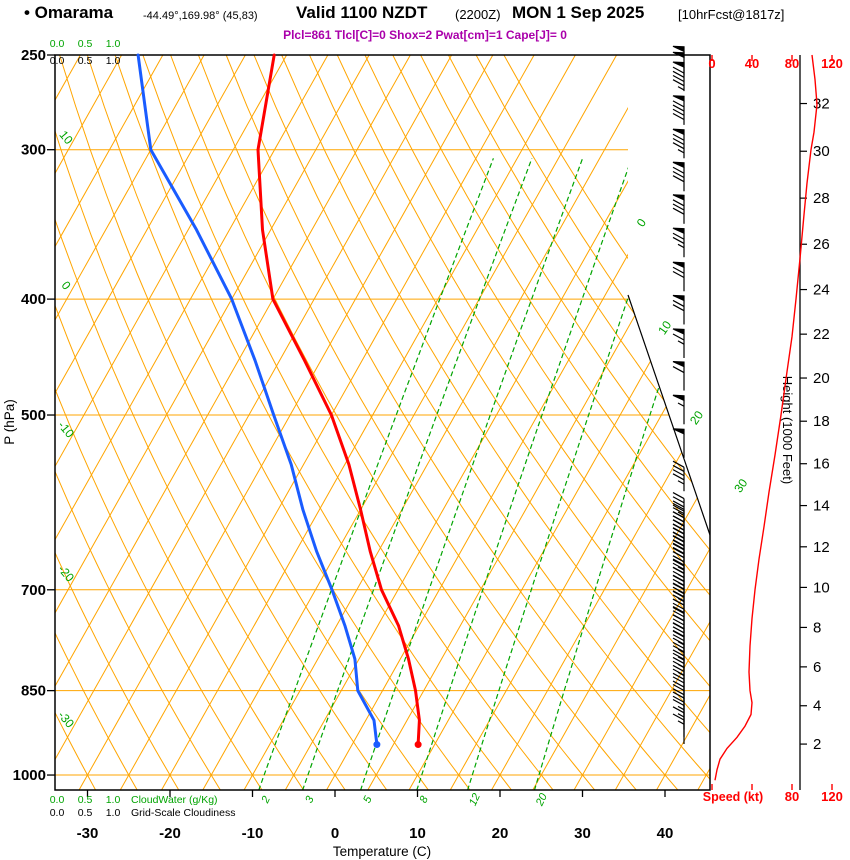 This screenshot has width=850, height=860. I want to click on dry-adiabat-label: -10, so click(66, 429).